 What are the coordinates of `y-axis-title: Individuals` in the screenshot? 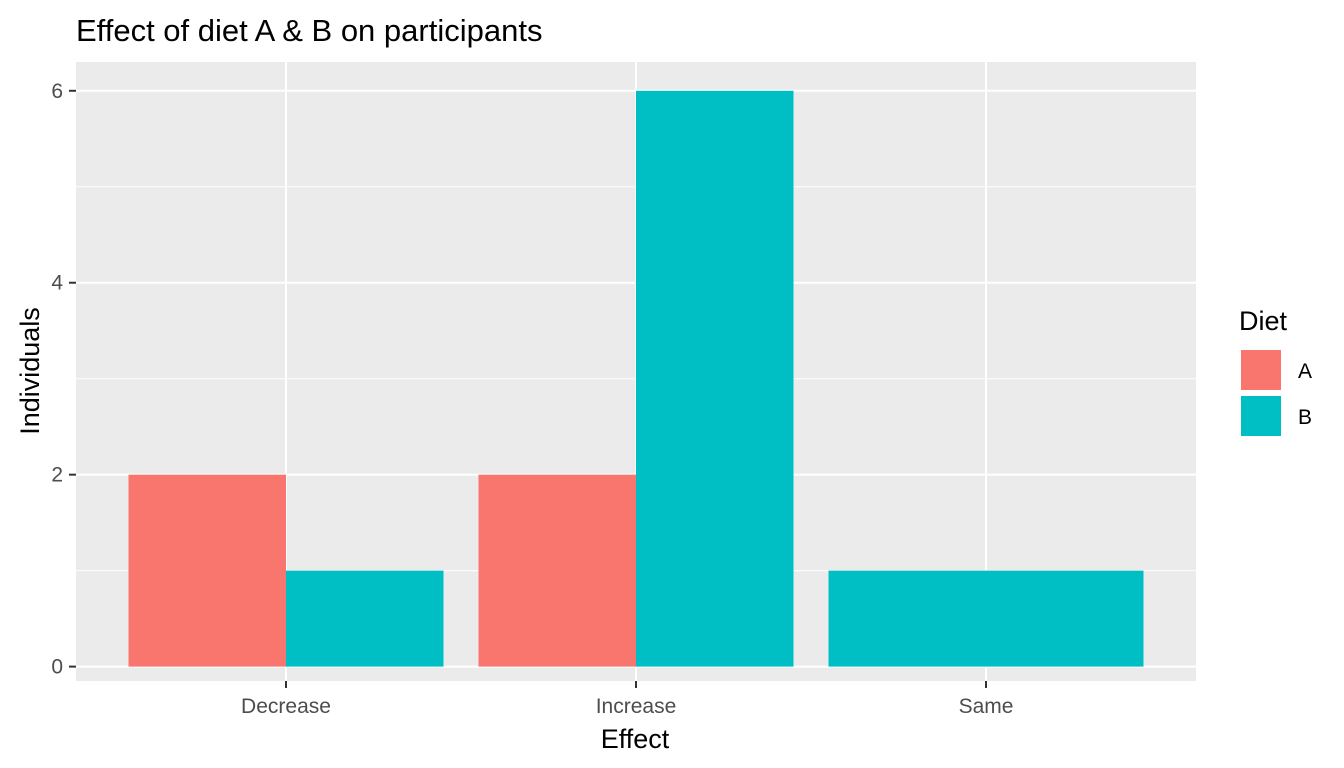 It's located at (30, 371).